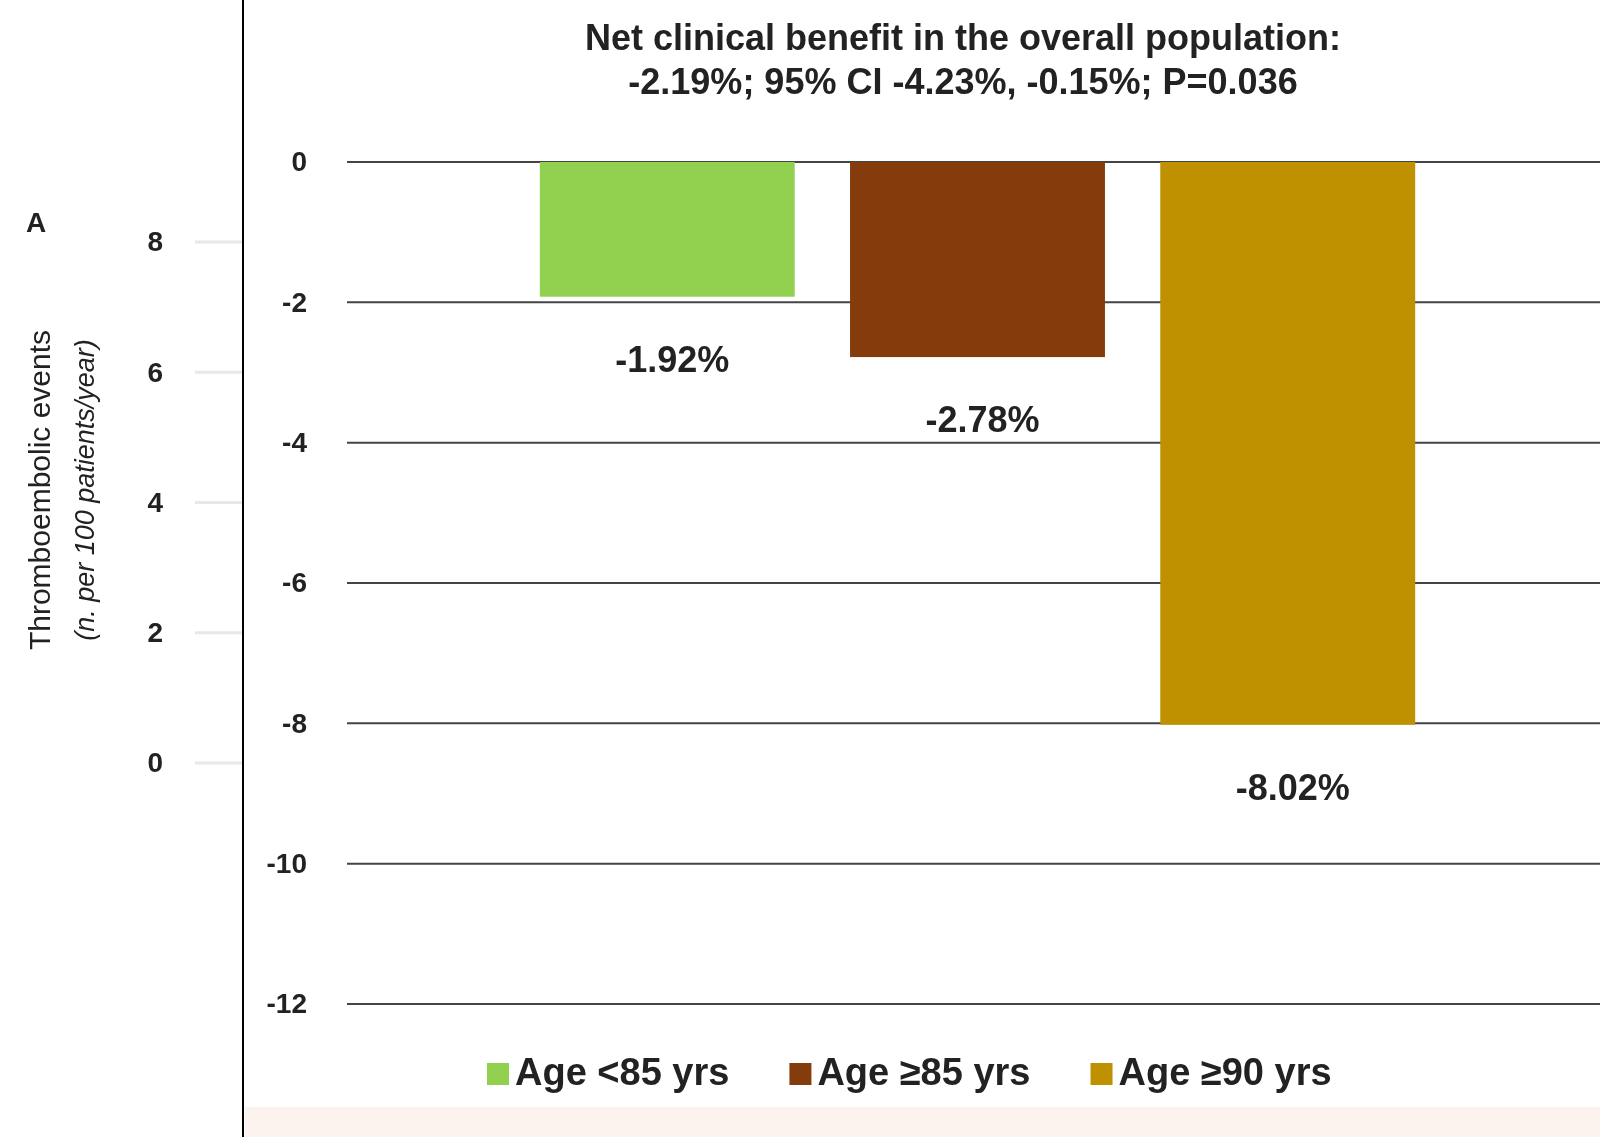 The height and width of the screenshot is (1137, 1600). Describe the element at coordinates (1225, 1072) in the screenshot. I see `legend-label: Age ≥90 yrs` at that location.